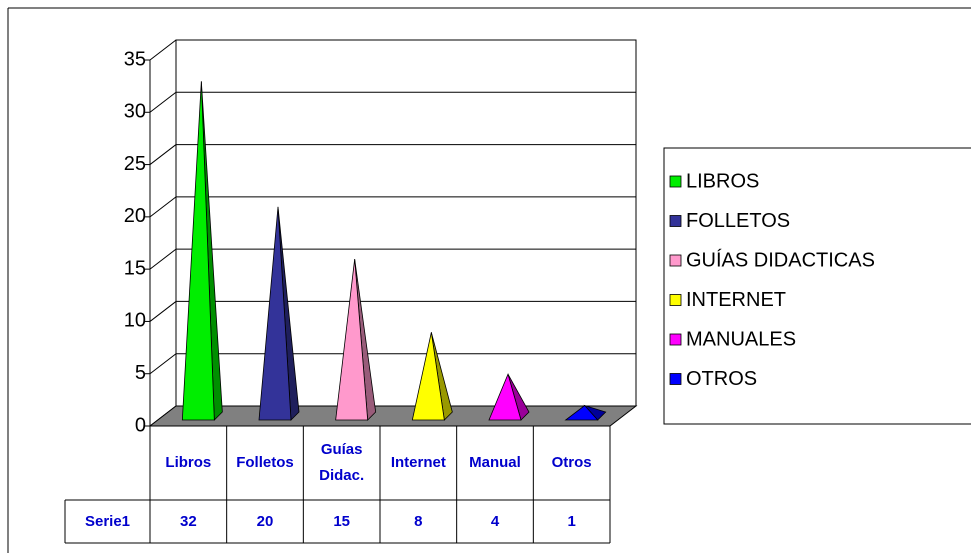 This screenshot has height=553, width=971. What do you see at coordinates (418, 521) in the screenshot?
I see `table-value: 8` at bounding box center [418, 521].